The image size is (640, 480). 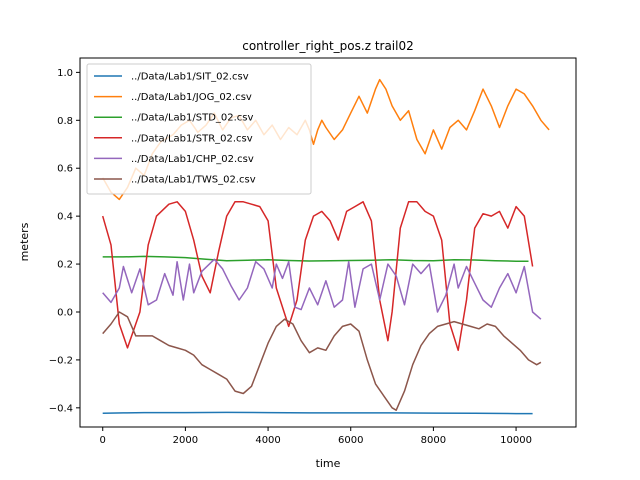 What do you see at coordinates (328, 46) in the screenshot?
I see `chart-title: controller_right_pos.z trail02` at bounding box center [328, 46].